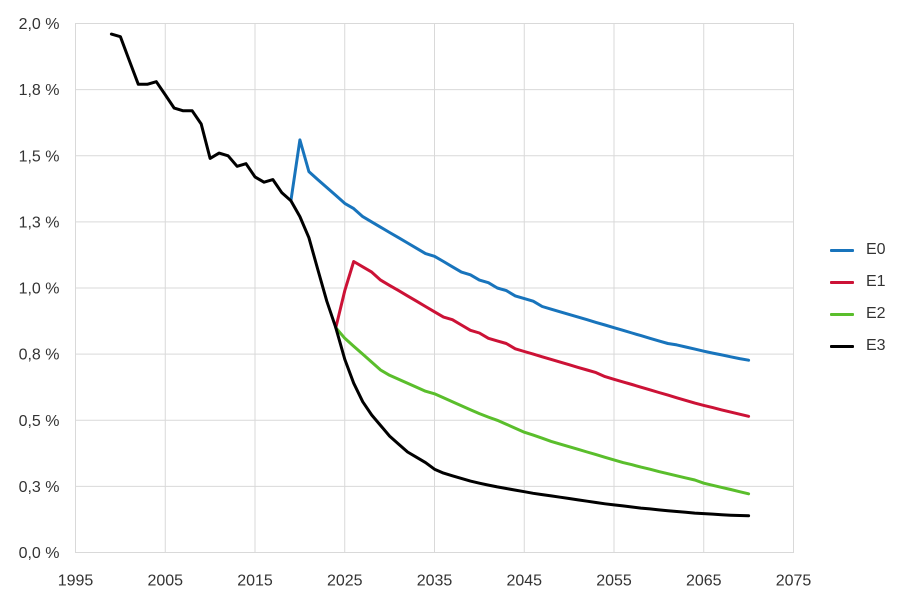 The height and width of the screenshot is (611, 900). I want to click on x-tick-label: 2055, so click(614, 581).